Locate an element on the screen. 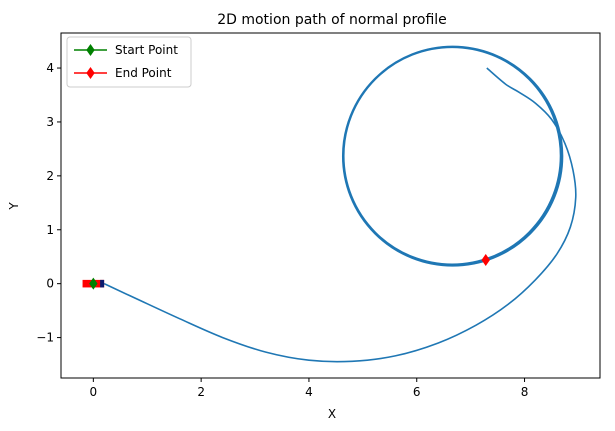 This screenshot has width=615, height=431. y-tick-label: −1 is located at coordinates (45, 338).